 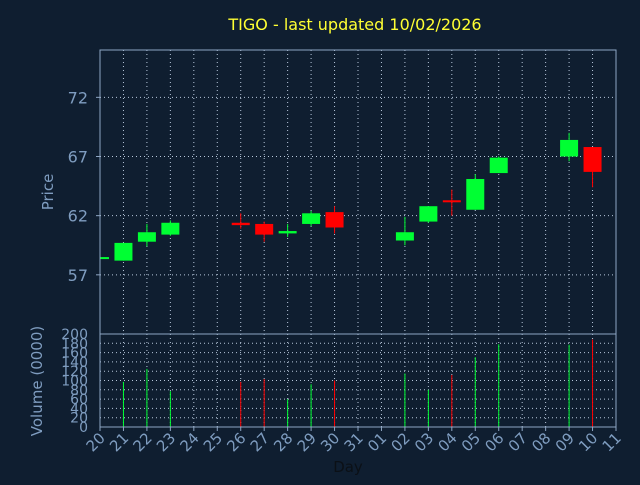 What do you see at coordinates (78, 157) in the screenshot?
I see `price-tick-label: 67` at bounding box center [78, 157].